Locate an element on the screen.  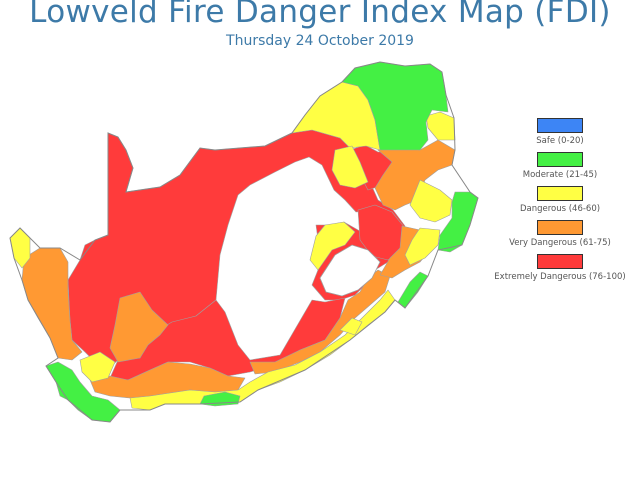
lesotho-unmapped is located at coordinates (350, 270).